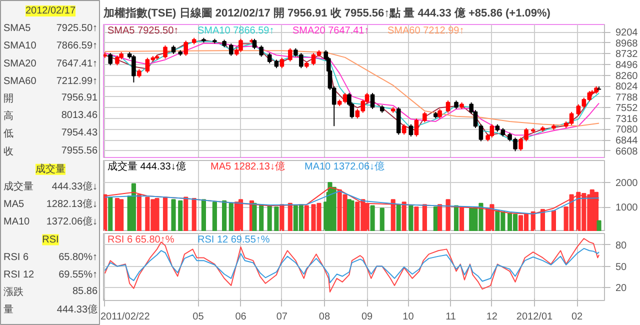 This screenshot has width=640, height=325. What do you see at coordinates (492, 317) in the screenshot?
I see `x-tick-label: 12` at bounding box center [492, 317].